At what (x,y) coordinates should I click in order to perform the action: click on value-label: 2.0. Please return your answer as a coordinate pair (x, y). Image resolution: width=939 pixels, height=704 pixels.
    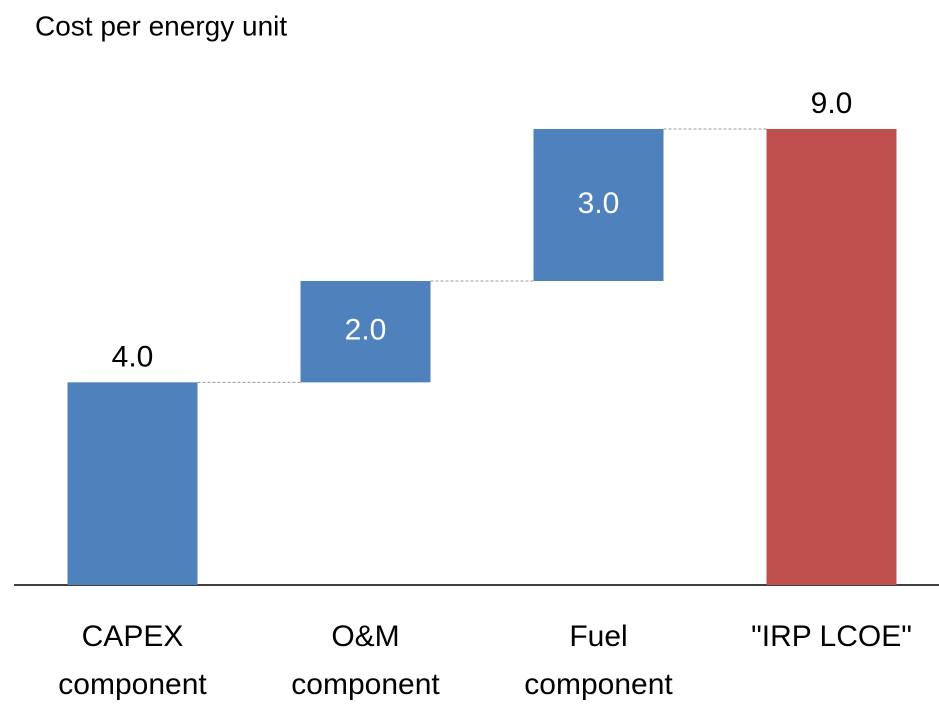
    Looking at the image, I should click on (366, 330).